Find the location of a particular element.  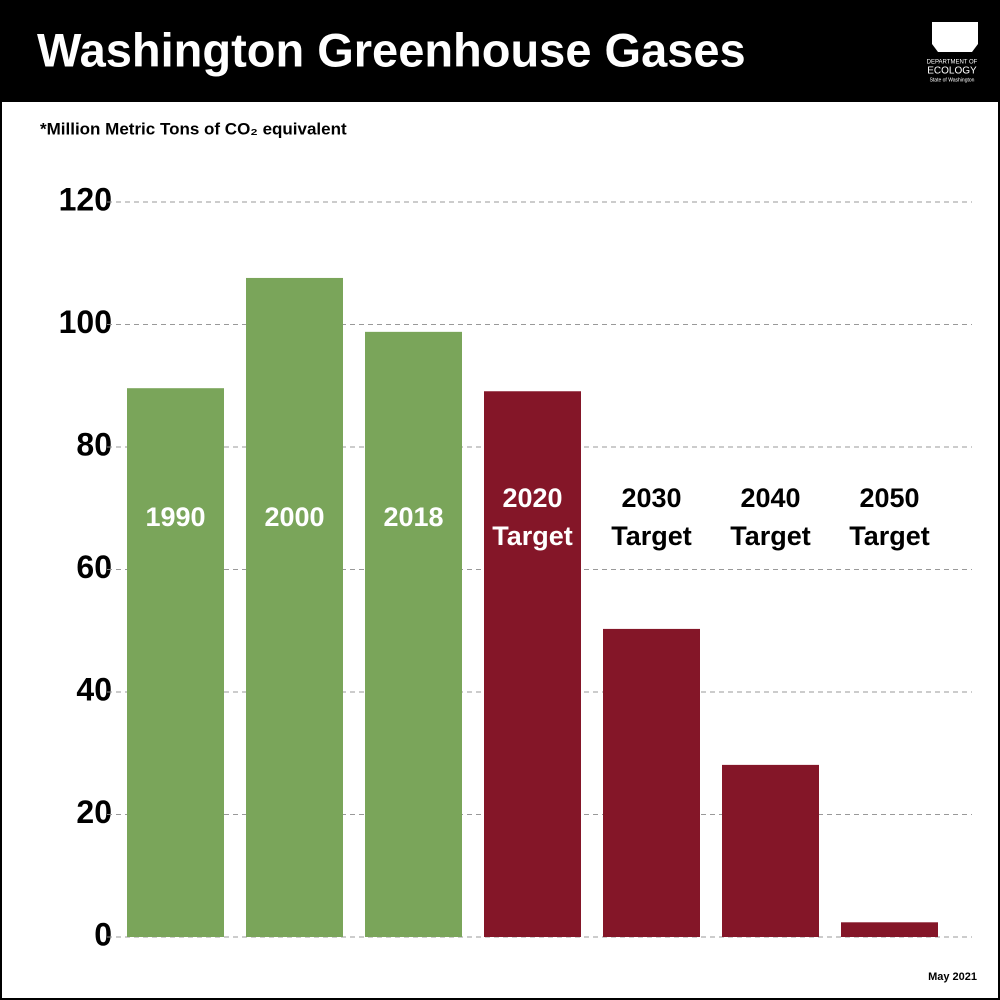

y-tick-label: 80 is located at coordinates (94, 444).